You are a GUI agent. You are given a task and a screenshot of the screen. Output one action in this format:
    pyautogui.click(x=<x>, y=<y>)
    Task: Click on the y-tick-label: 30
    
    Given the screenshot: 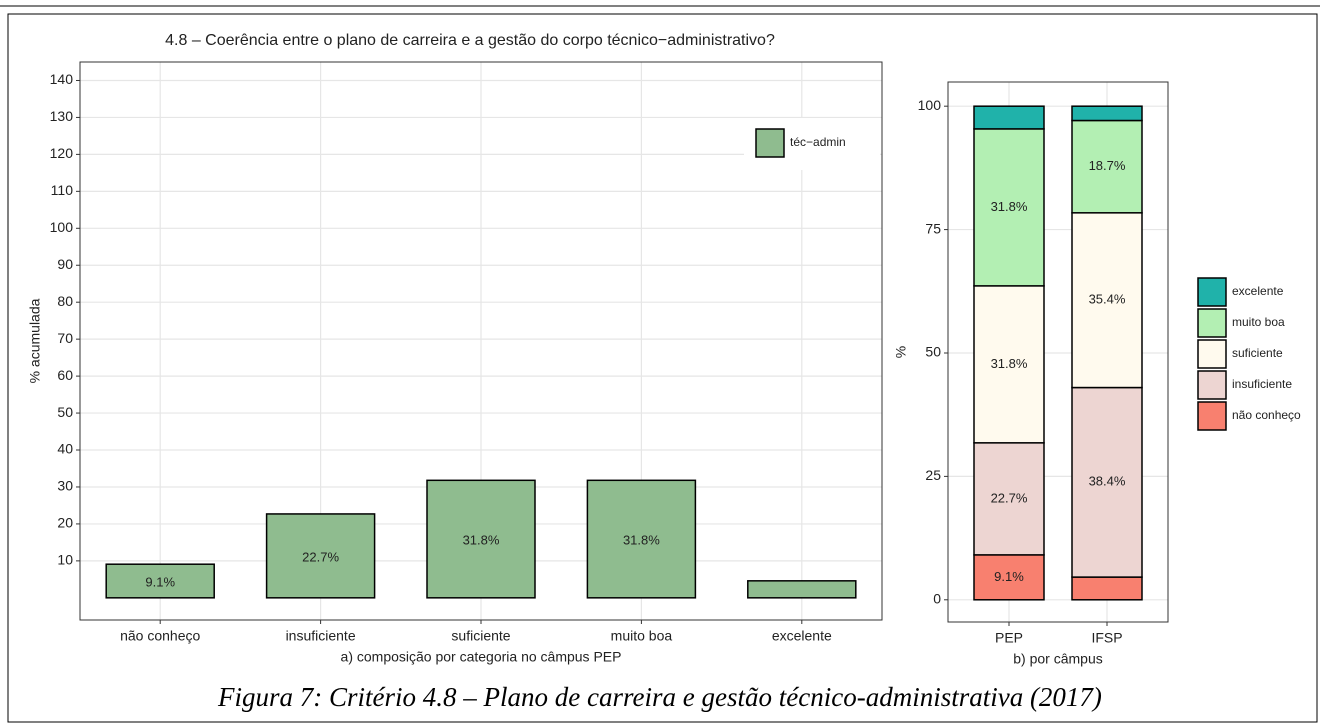 What is the action you would take?
    pyautogui.click(x=65, y=486)
    